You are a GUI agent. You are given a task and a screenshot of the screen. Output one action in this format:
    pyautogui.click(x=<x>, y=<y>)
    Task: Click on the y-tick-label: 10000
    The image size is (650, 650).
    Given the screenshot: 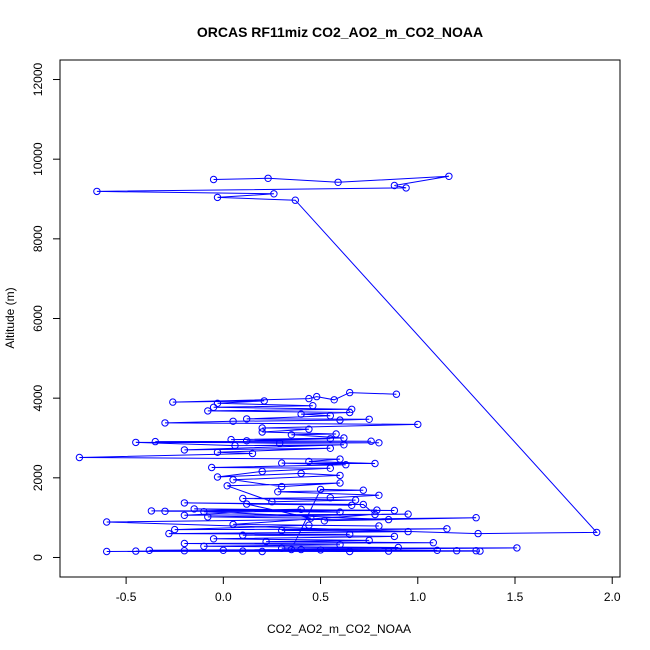 What is the action you would take?
    pyautogui.click(x=38, y=159)
    